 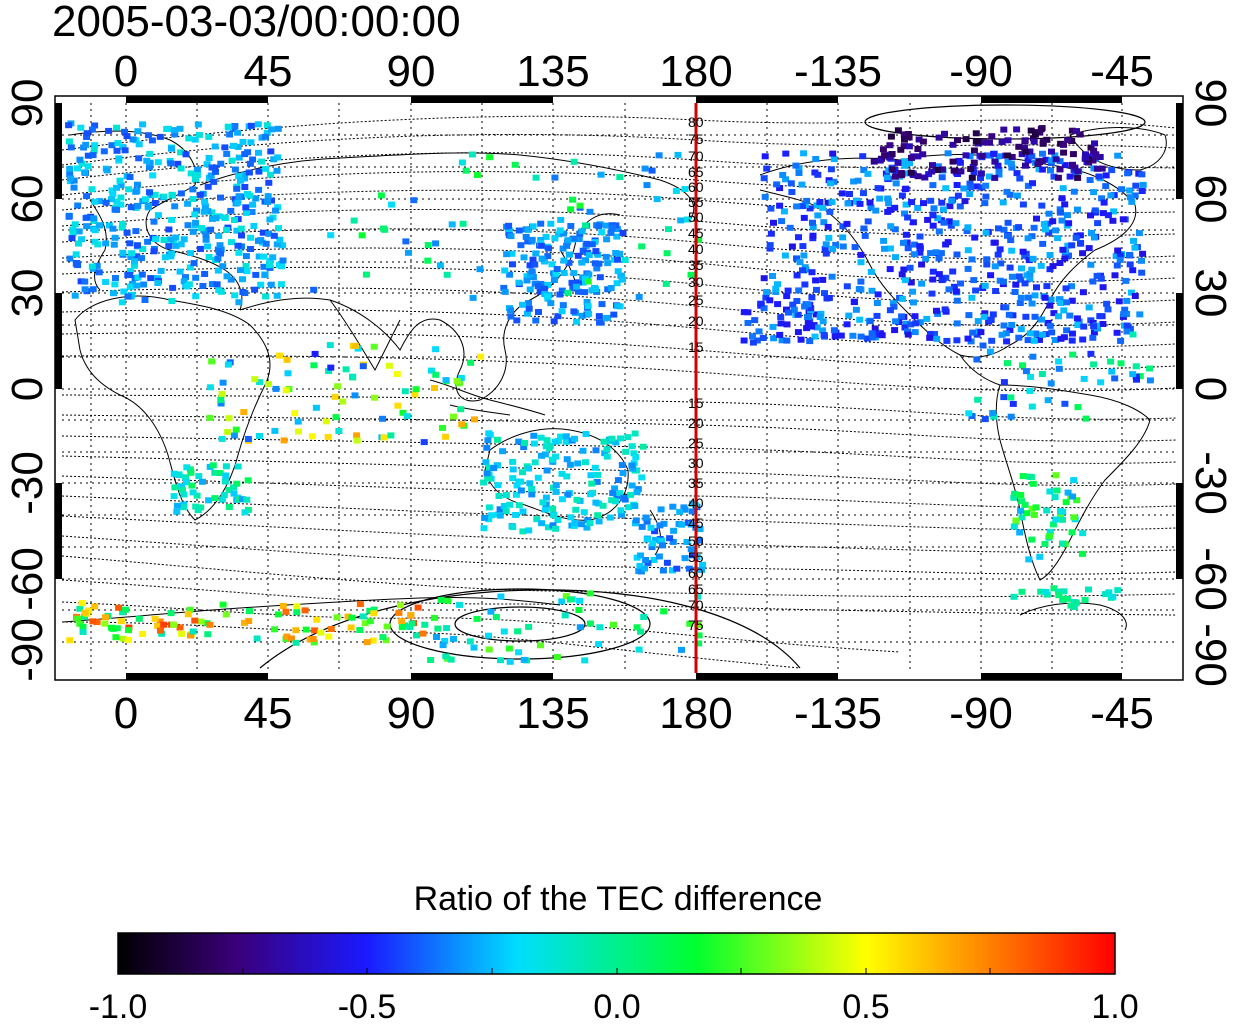 What do you see at coordinates (268, 713) in the screenshot?
I see `bottom-lon-tick: 45` at bounding box center [268, 713].